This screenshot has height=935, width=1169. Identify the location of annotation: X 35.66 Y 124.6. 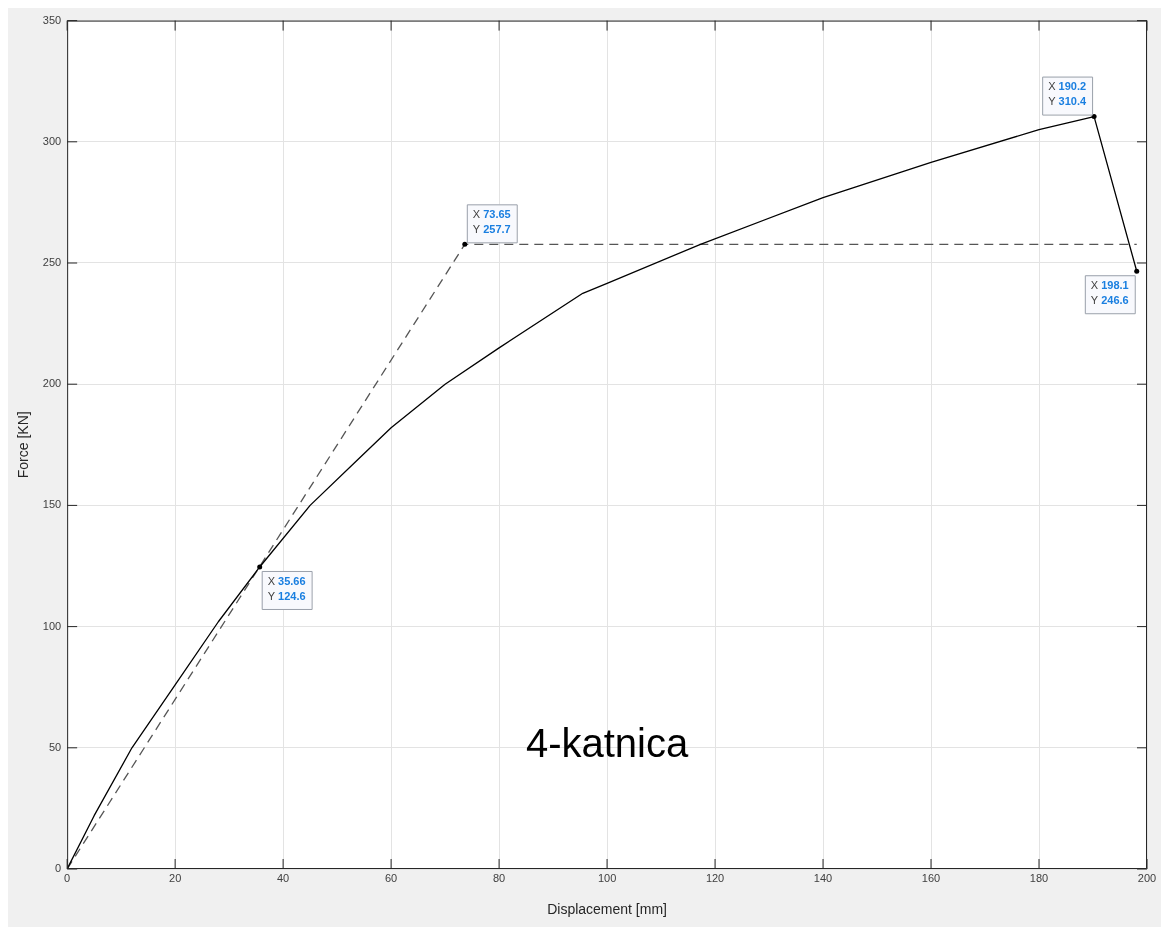
(286, 588).